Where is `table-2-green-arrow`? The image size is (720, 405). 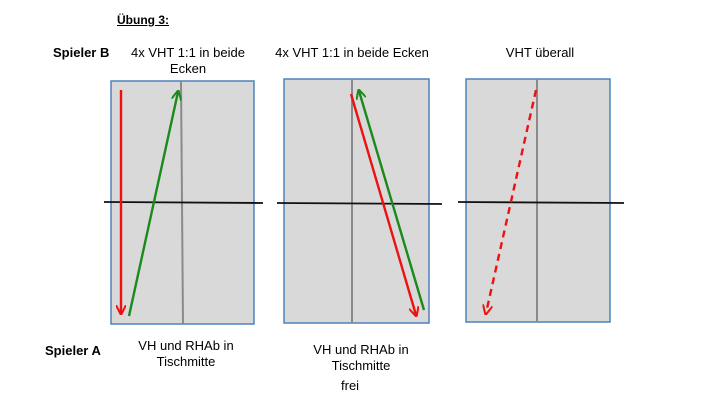 table-2-green-arrow is located at coordinates (392, 201).